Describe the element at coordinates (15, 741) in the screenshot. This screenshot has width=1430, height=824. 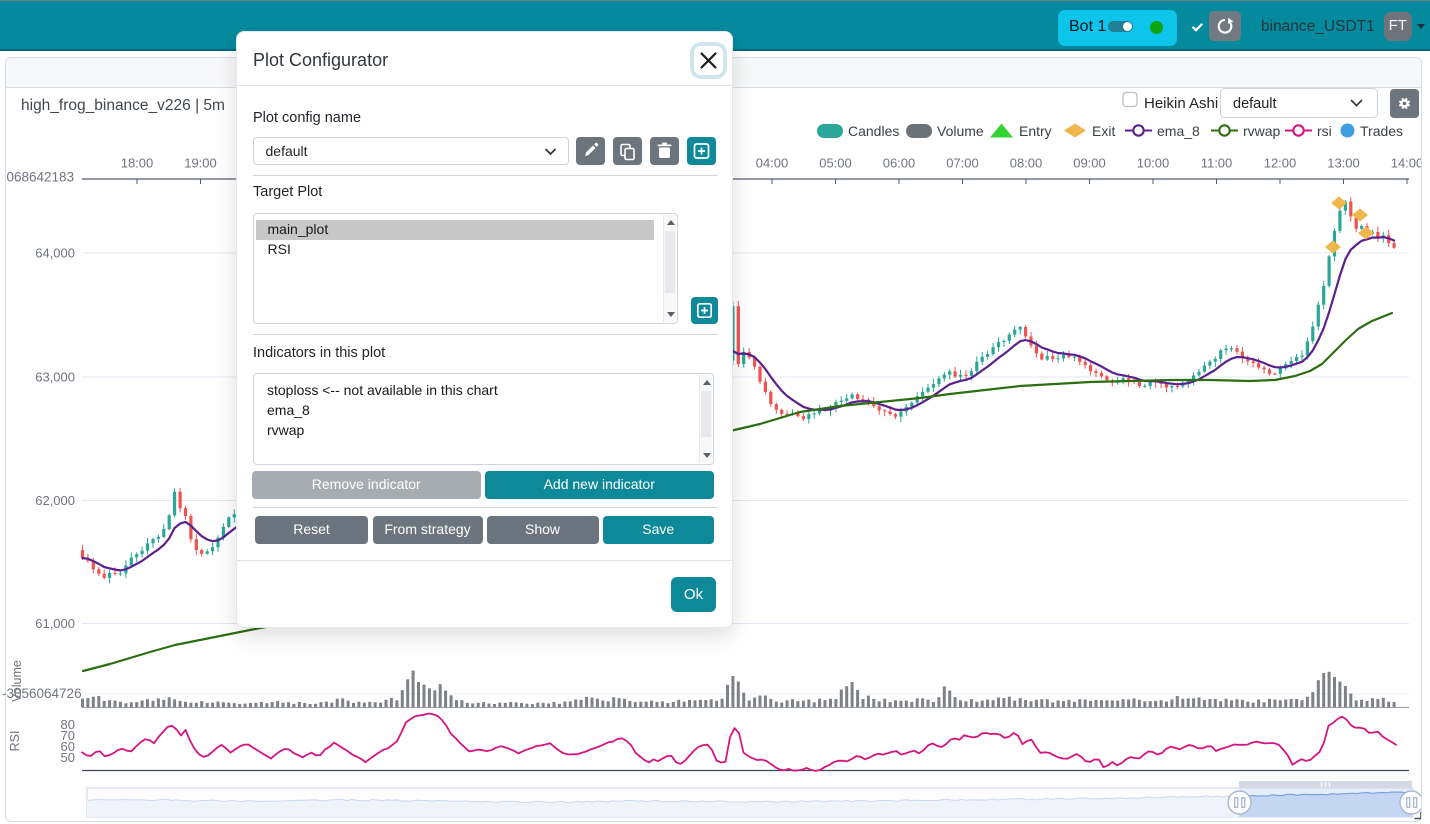
I see `svg-text: RSI` at that location.